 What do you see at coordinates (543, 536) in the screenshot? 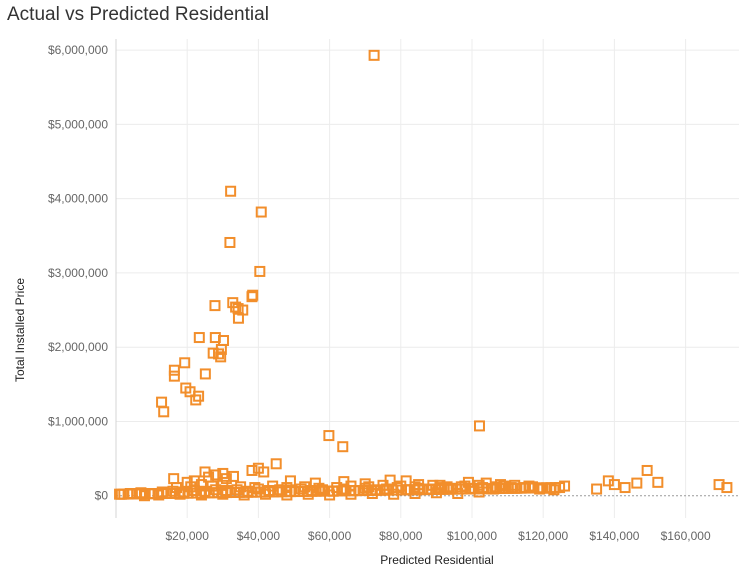
I see `x-tick-label: $120,000` at bounding box center [543, 536].